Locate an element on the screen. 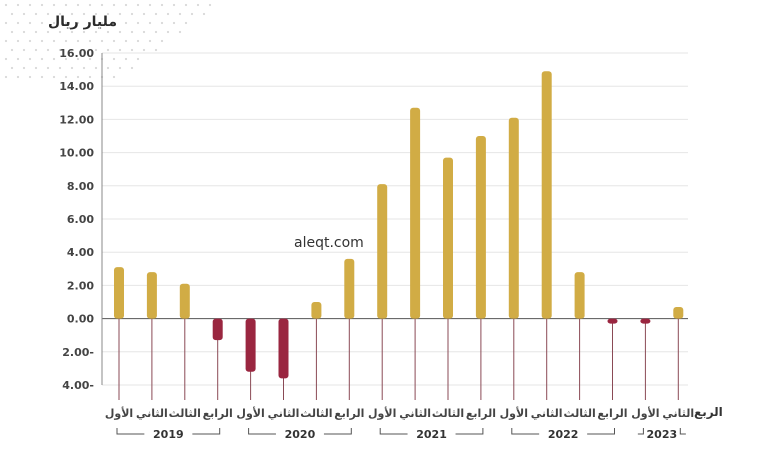 This screenshot has width=780, height=470. y-tick-label: 4.00 is located at coordinates (80, 252).